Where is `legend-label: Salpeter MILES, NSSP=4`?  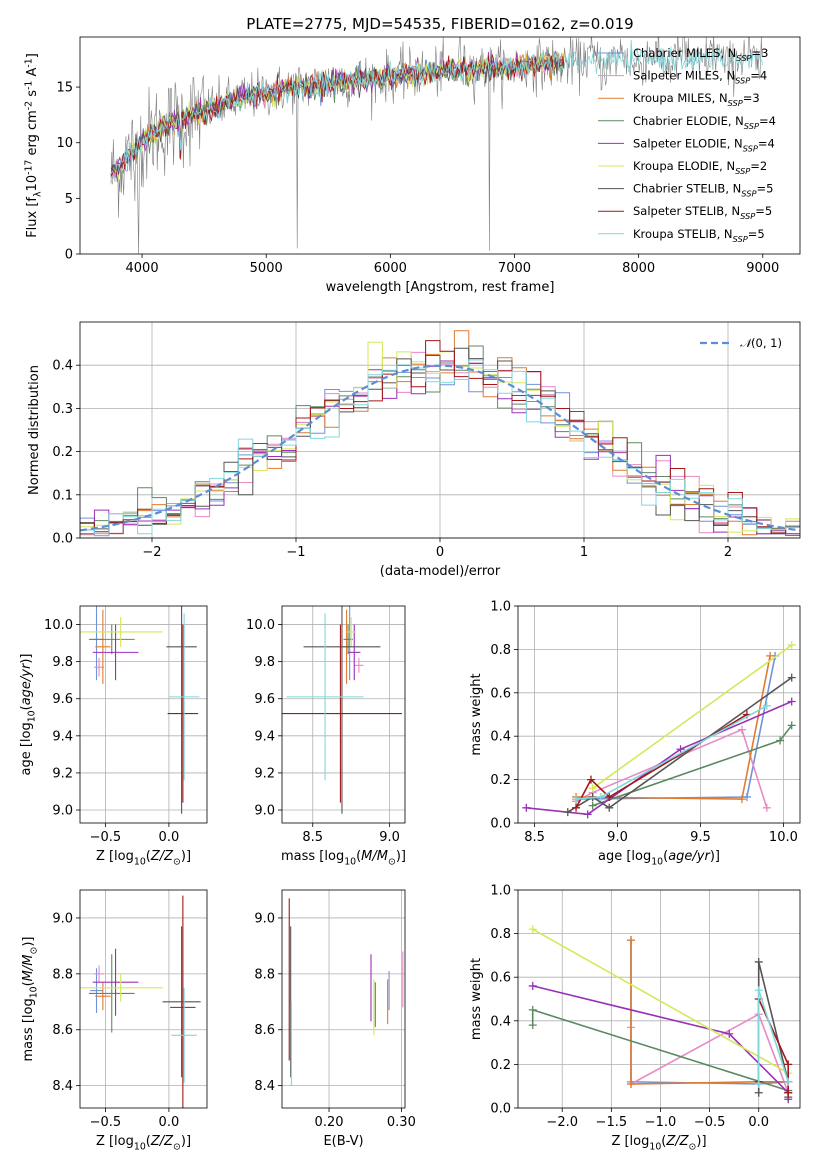
legend-label: Salpeter MILES, NSSP=4 is located at coordinates (700, 77).